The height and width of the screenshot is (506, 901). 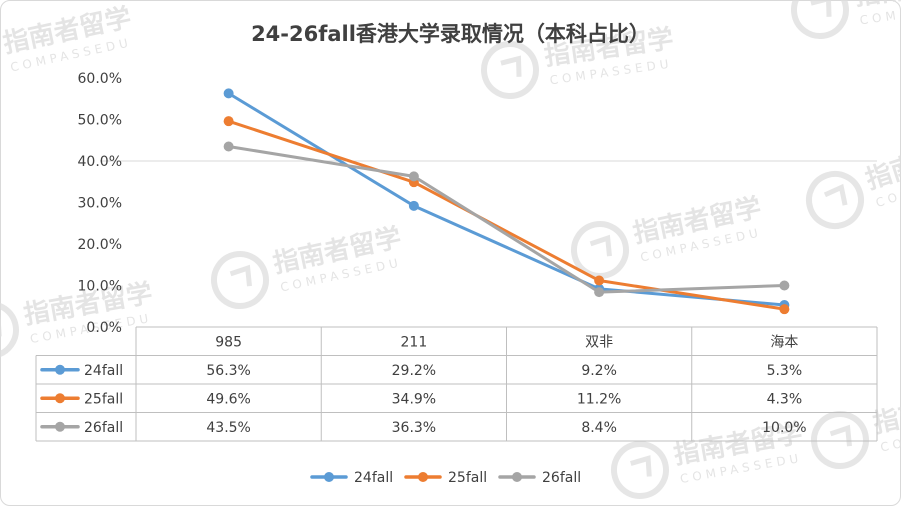 I want to click on x-category-label: 211, so click(x=414, y=342).